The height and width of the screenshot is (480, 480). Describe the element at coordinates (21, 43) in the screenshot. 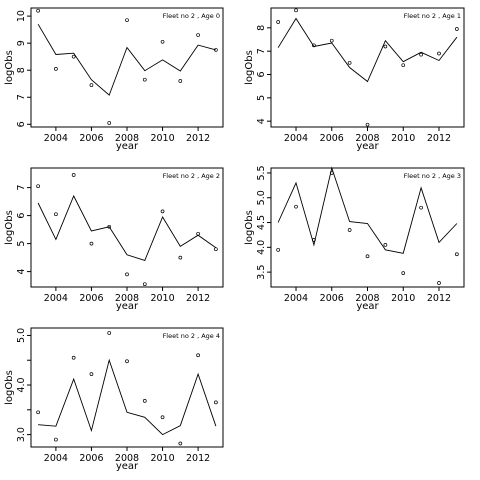

I see `y-tick-label: 9` at that location.